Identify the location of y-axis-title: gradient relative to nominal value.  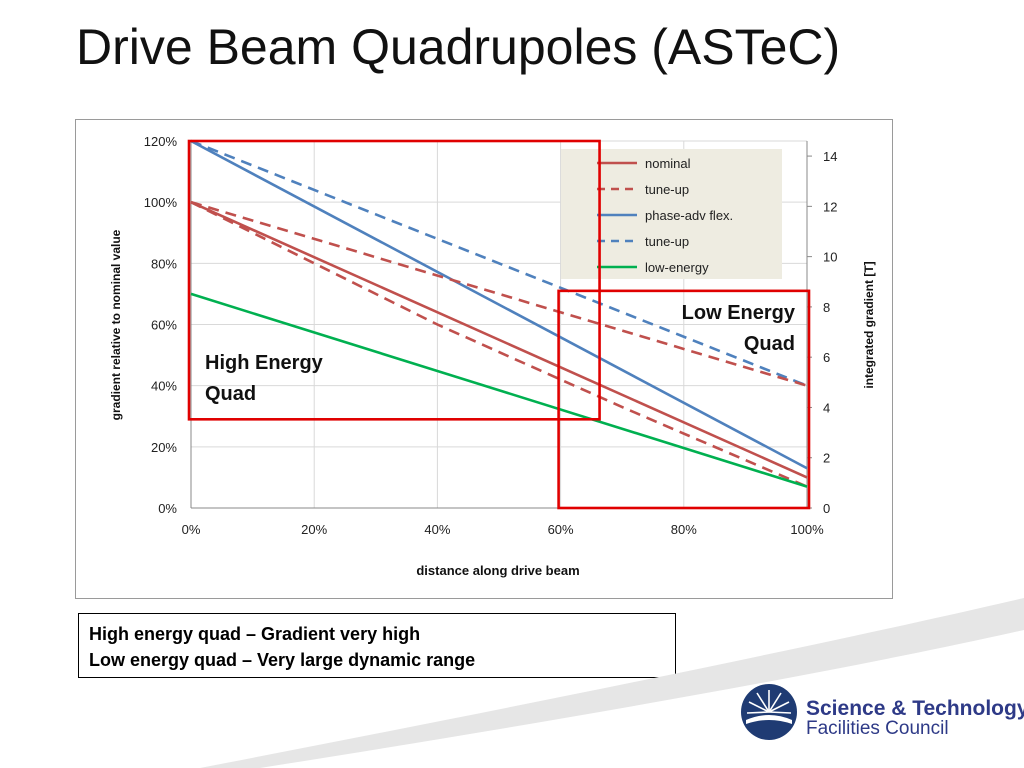
(116, 324).